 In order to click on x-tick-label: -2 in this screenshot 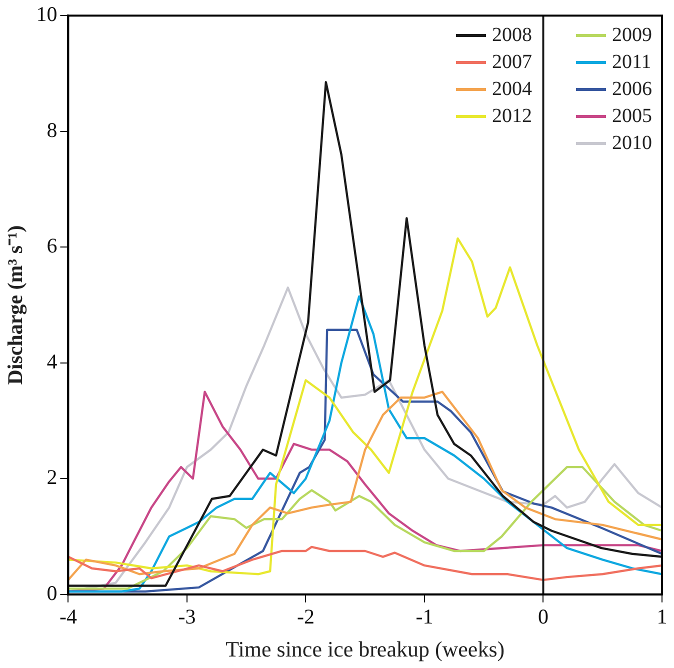, I will do `click(305, 616)`.